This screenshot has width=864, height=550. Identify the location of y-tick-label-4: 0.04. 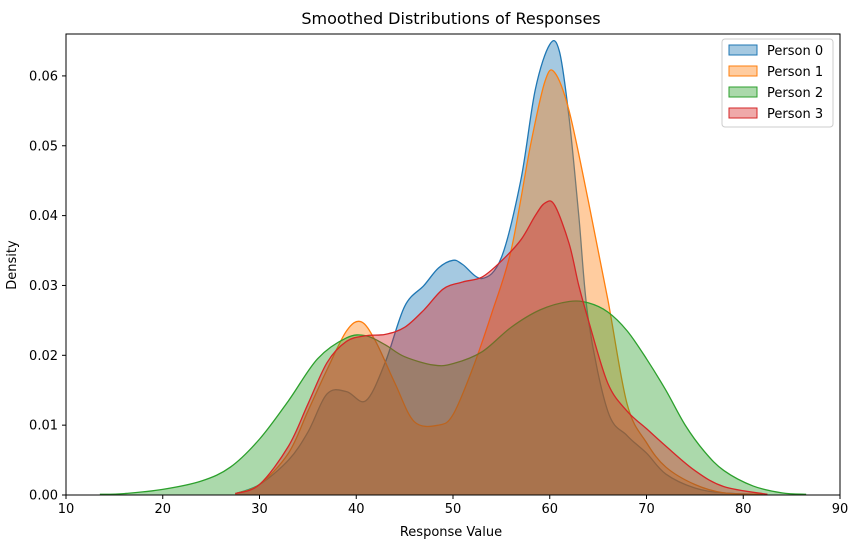
(43, 216).